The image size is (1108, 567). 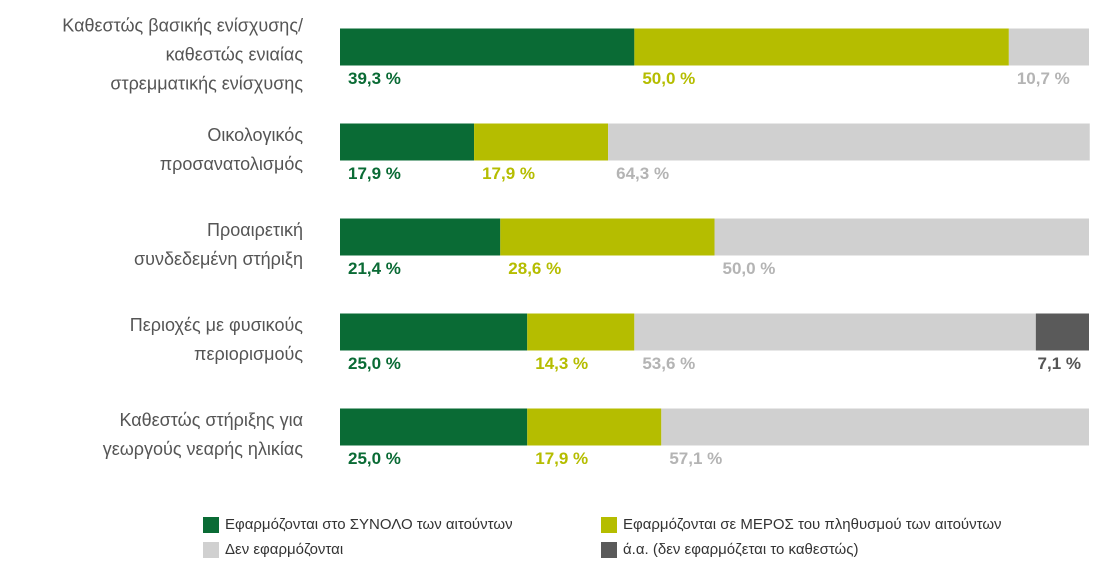 What do you see at coordinates (695, 458) in the screenshot?
I see `value-label: 57,1 %` at bounding box center [695, 458].